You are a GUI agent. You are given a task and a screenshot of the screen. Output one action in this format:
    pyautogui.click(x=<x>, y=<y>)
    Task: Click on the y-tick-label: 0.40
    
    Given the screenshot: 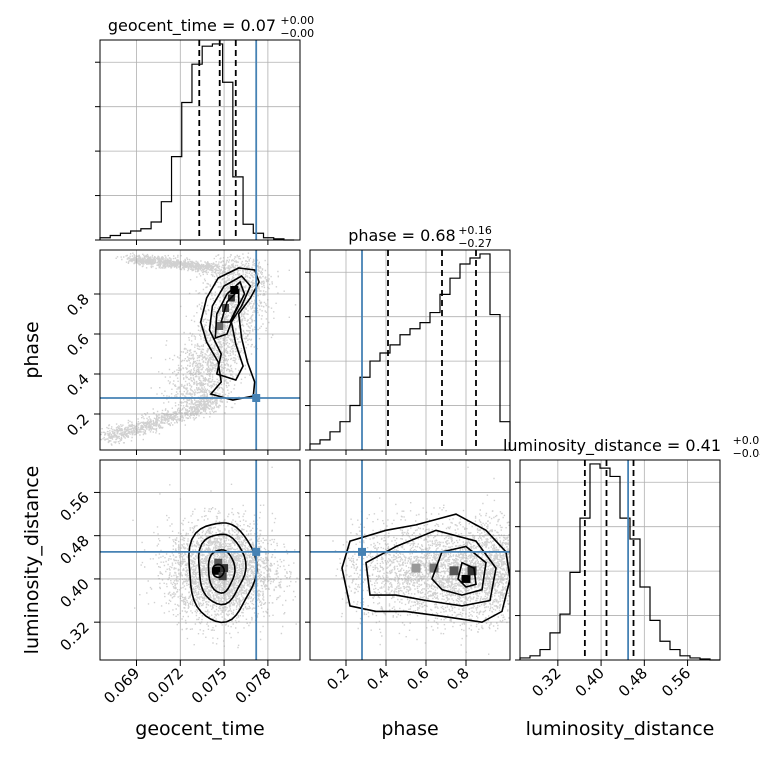 What is the action you would take?
    pyautogui.click(x=74, y=593)
    